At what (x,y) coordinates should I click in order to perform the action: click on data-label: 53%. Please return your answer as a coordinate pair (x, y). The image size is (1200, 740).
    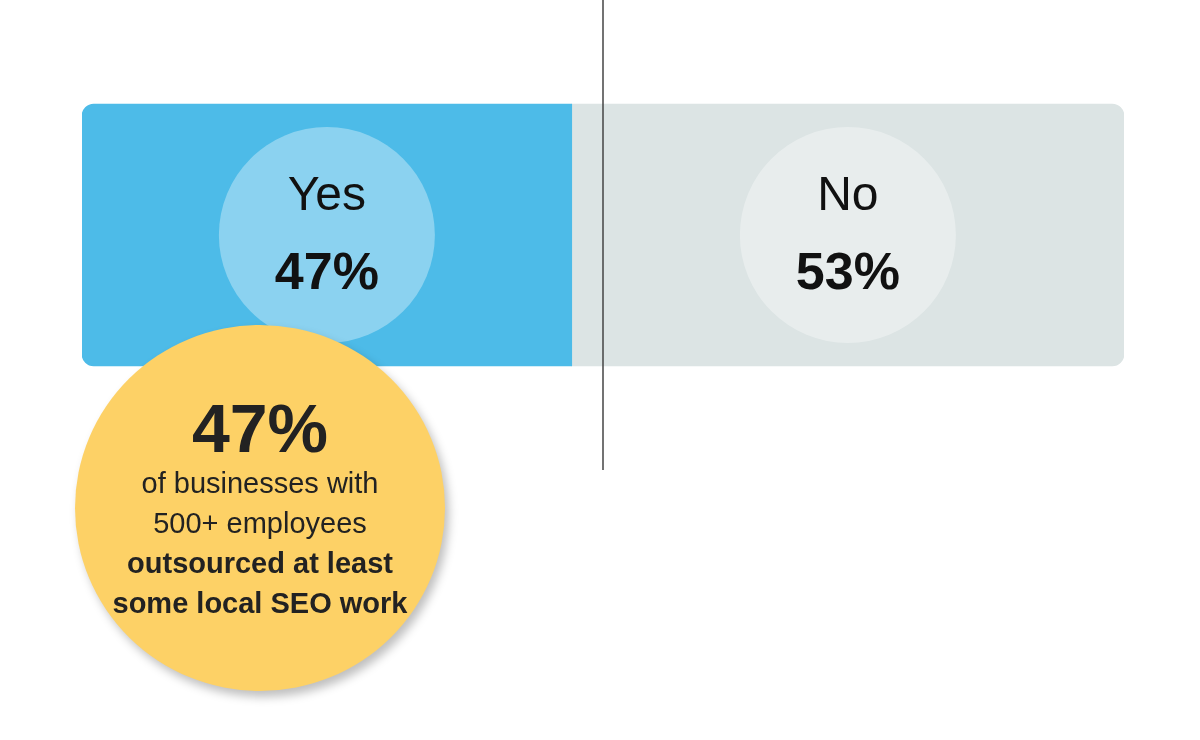
    Looking at the image, I should click on (847, 271).